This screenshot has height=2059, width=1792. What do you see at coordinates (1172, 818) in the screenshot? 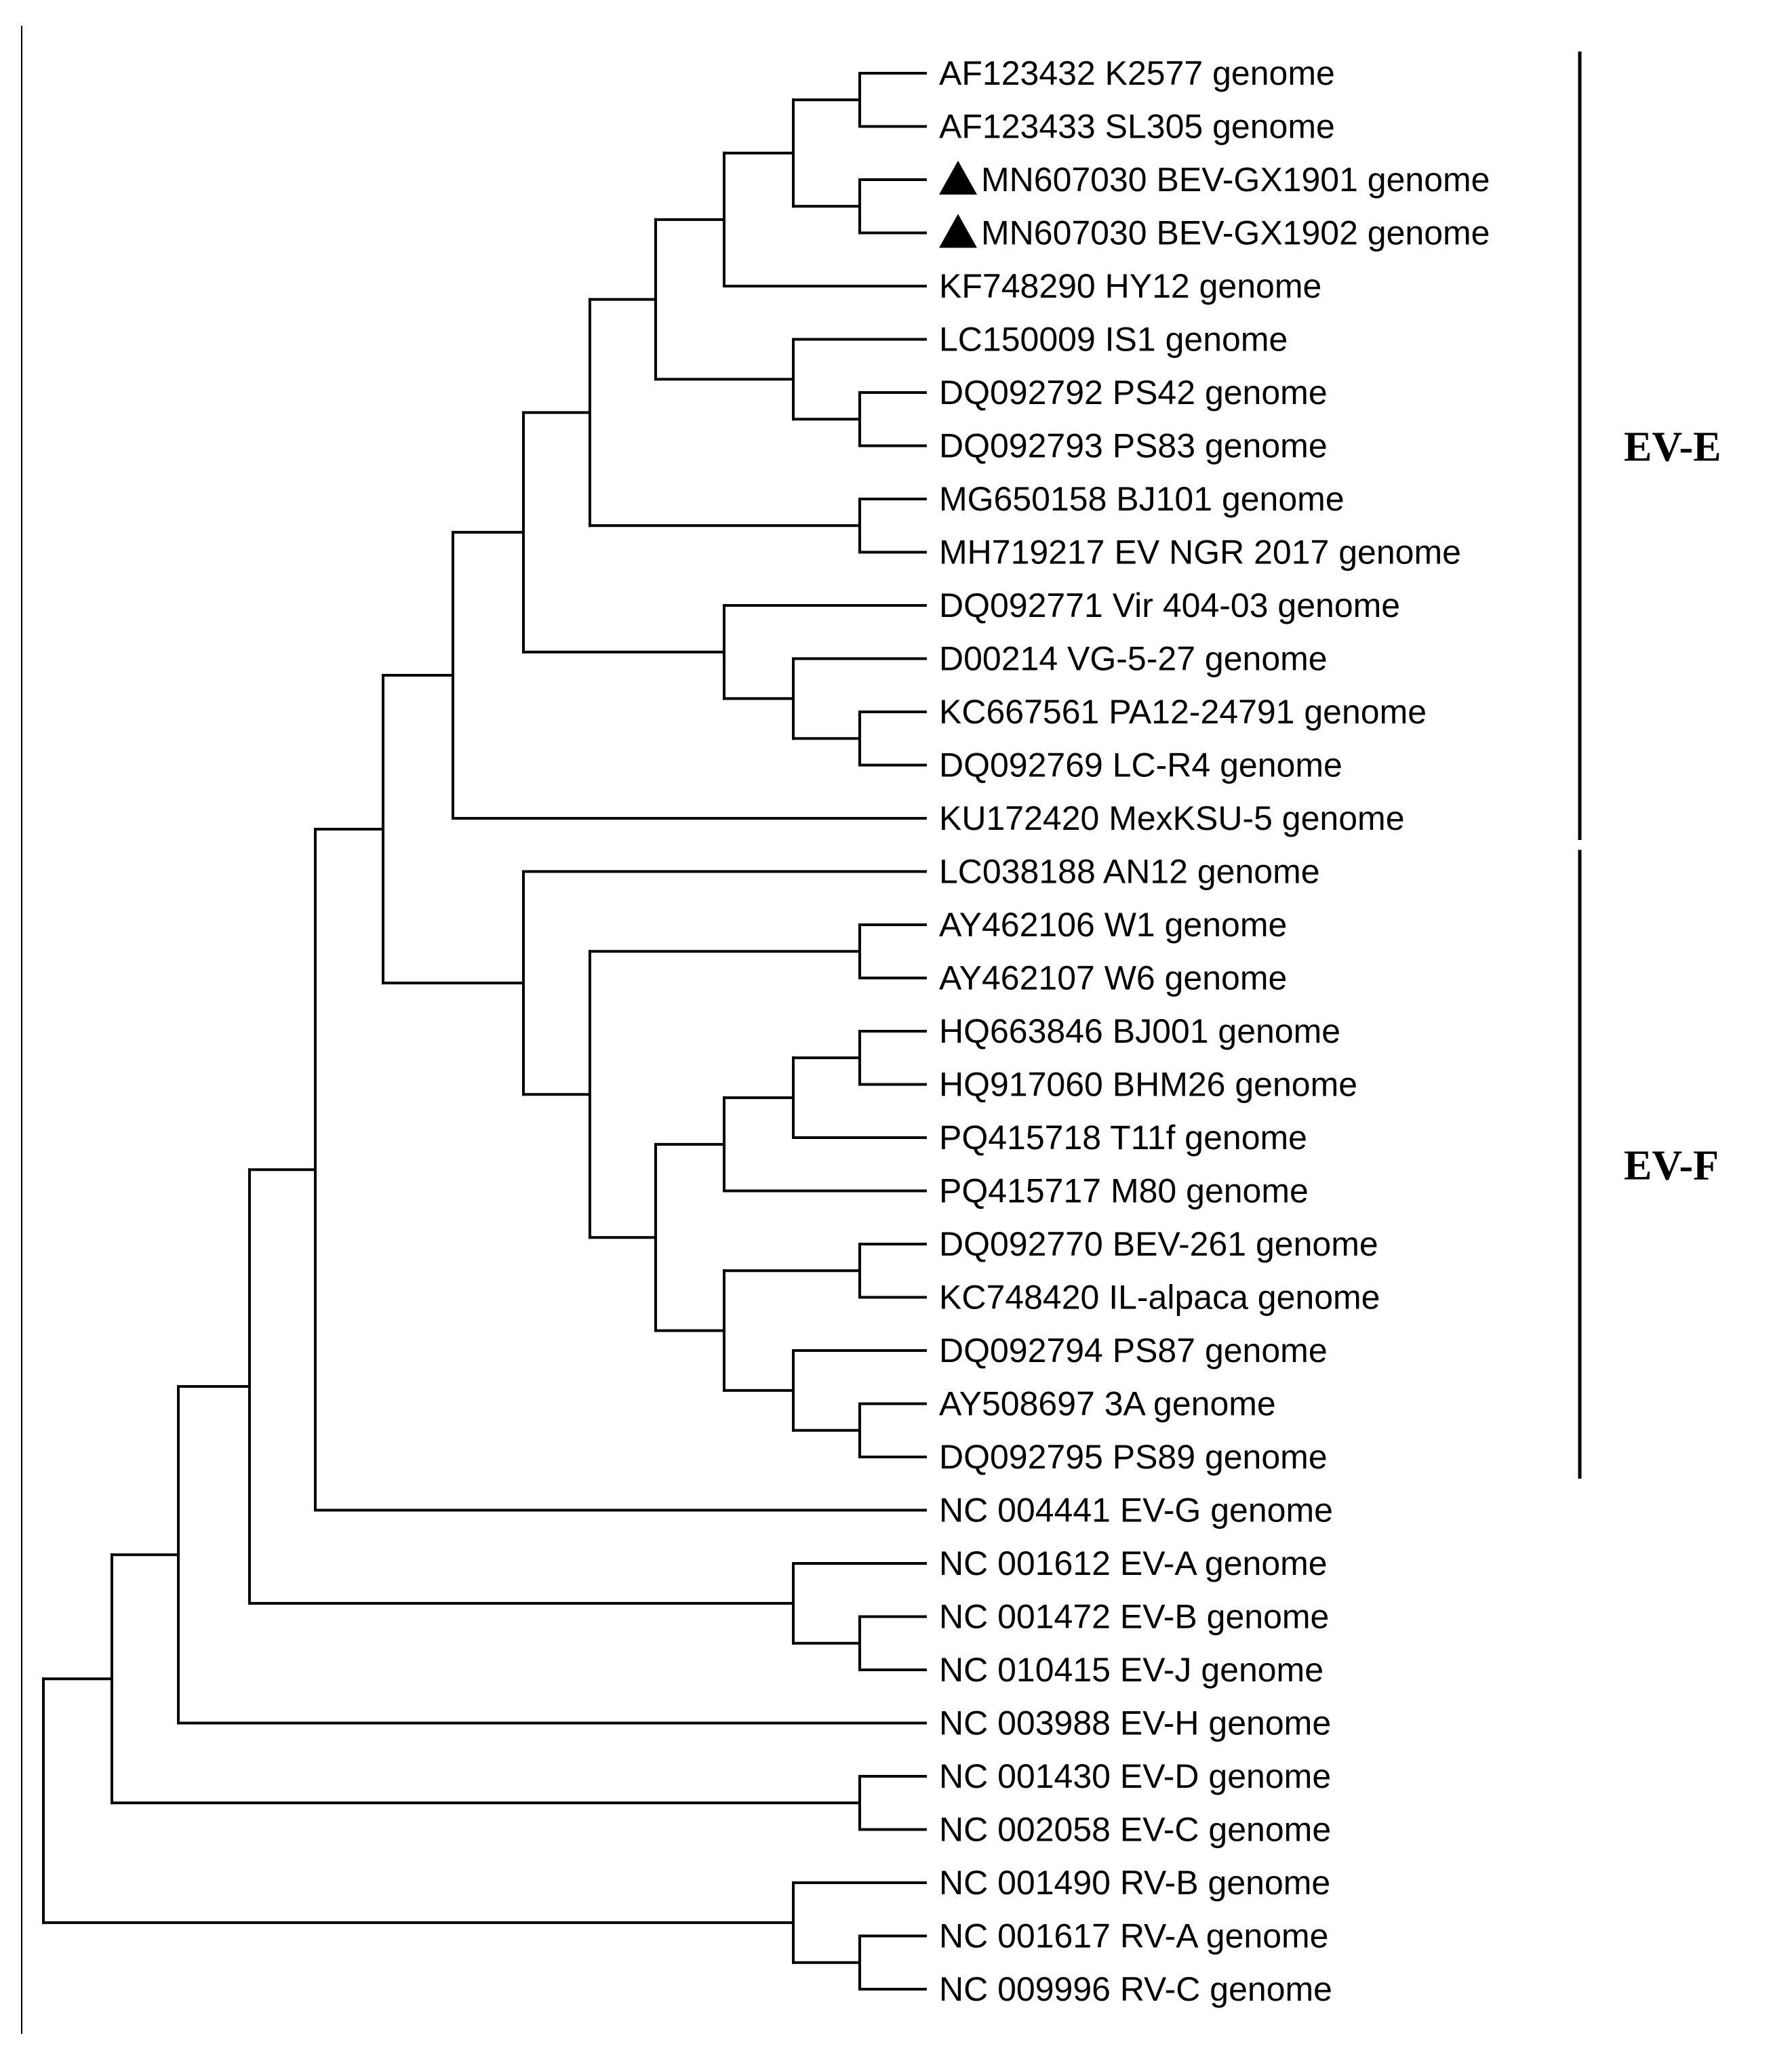
I see `leaf-label: KU172420 MexKSU-5 genome` at bounding box center [1172, 818].